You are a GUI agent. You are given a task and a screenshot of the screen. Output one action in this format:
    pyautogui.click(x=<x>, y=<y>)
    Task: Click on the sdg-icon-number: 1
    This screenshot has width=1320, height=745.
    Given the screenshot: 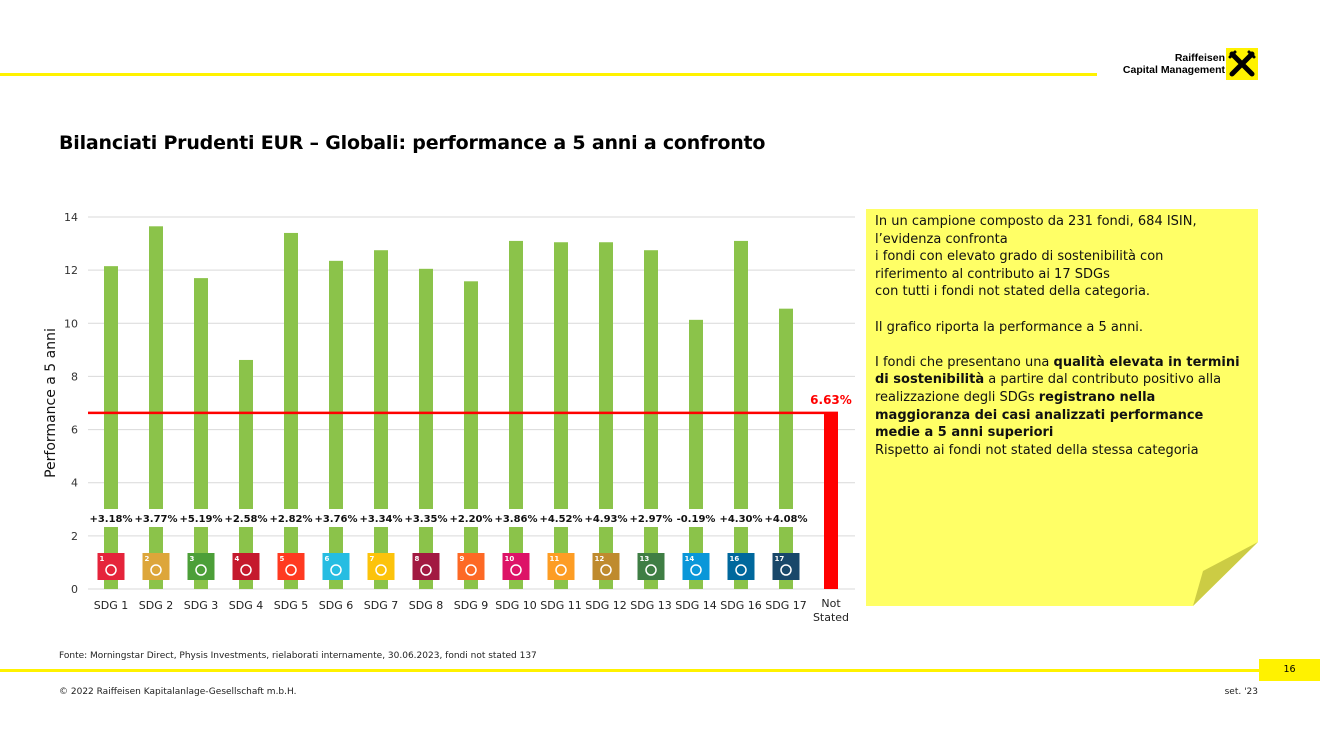 What is the action you would take?
    pyautogui.click(x=102, y=559)
    